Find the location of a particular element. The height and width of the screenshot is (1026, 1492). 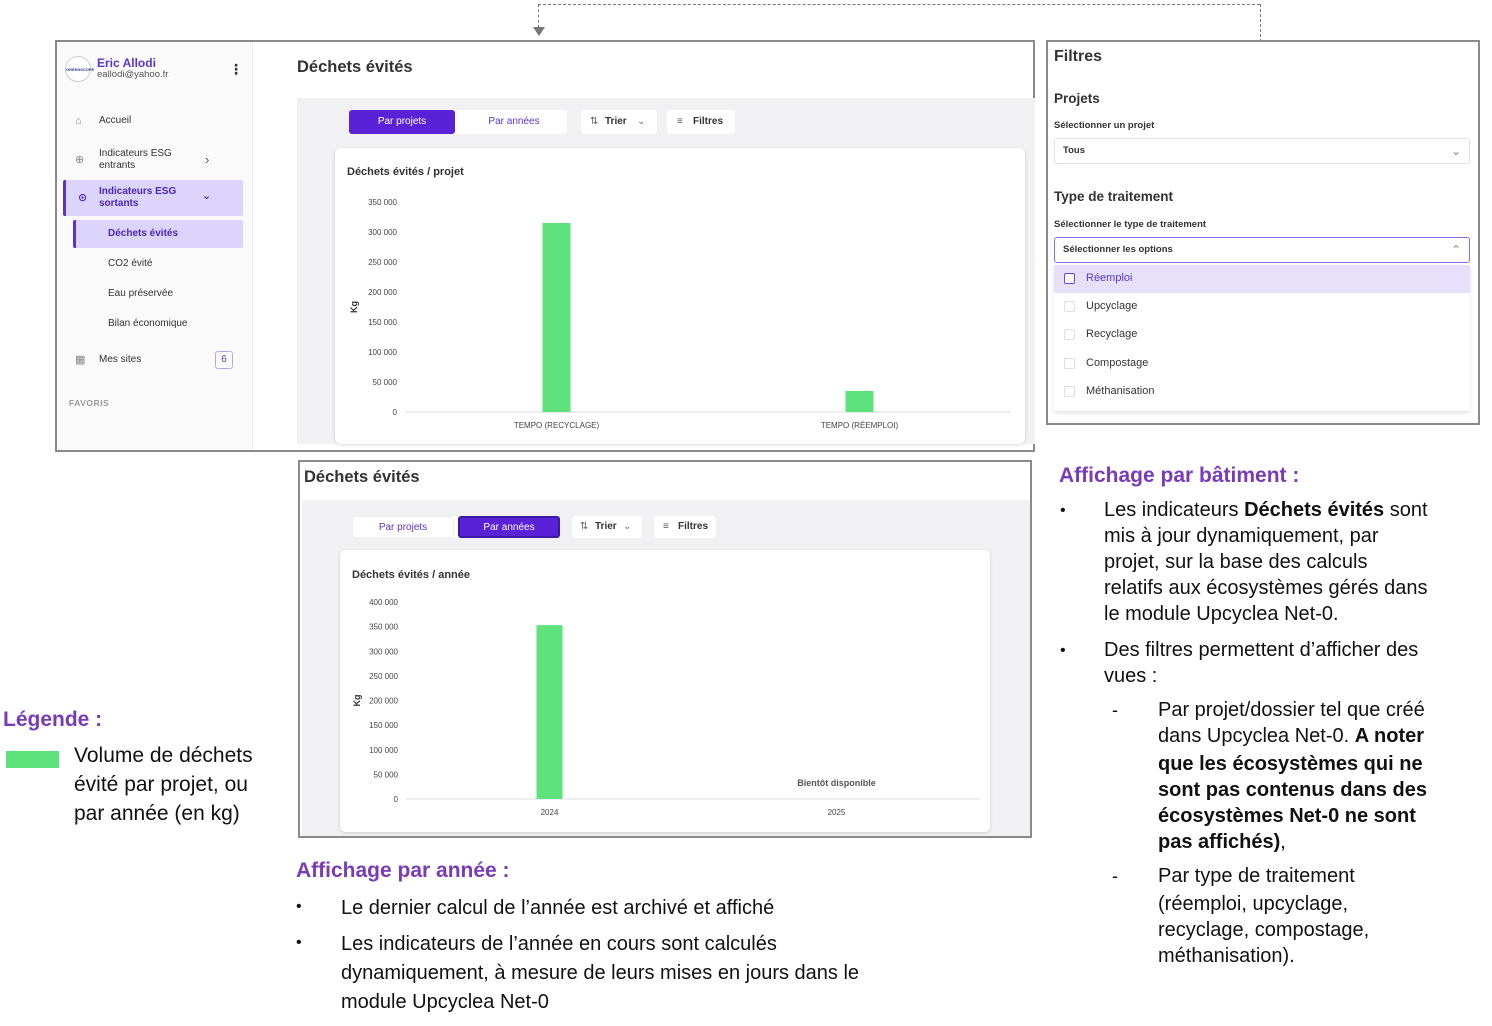

sidebar-subitem-bilan-economique: Bilan économique is located at coordinates (148, 323).